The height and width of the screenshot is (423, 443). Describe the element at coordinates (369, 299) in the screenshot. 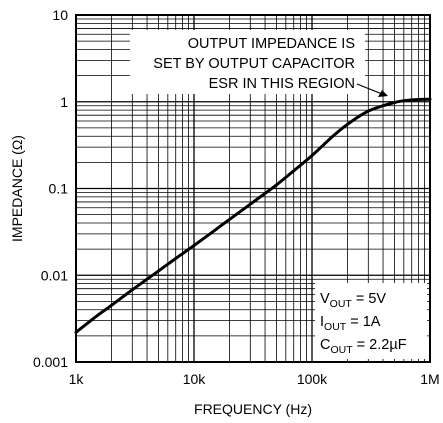

I see `condition-vout-value: = 5V` at that location.